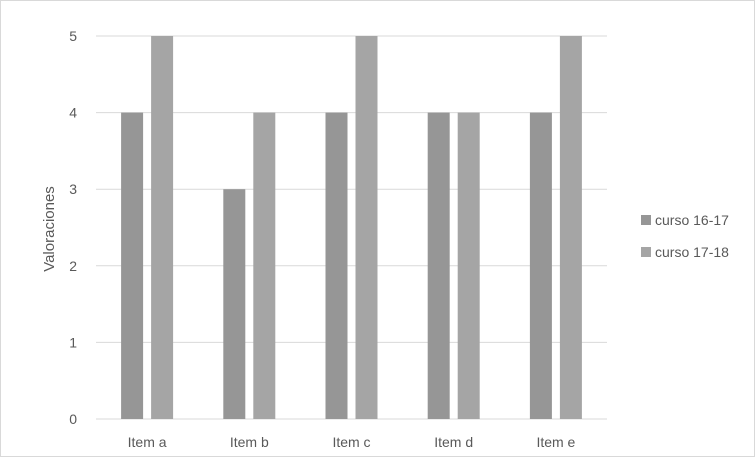 Image resolution: width=755 pixels, height=461 pixels. I want to click on x-tick-label: Item b, so click(249, 442).